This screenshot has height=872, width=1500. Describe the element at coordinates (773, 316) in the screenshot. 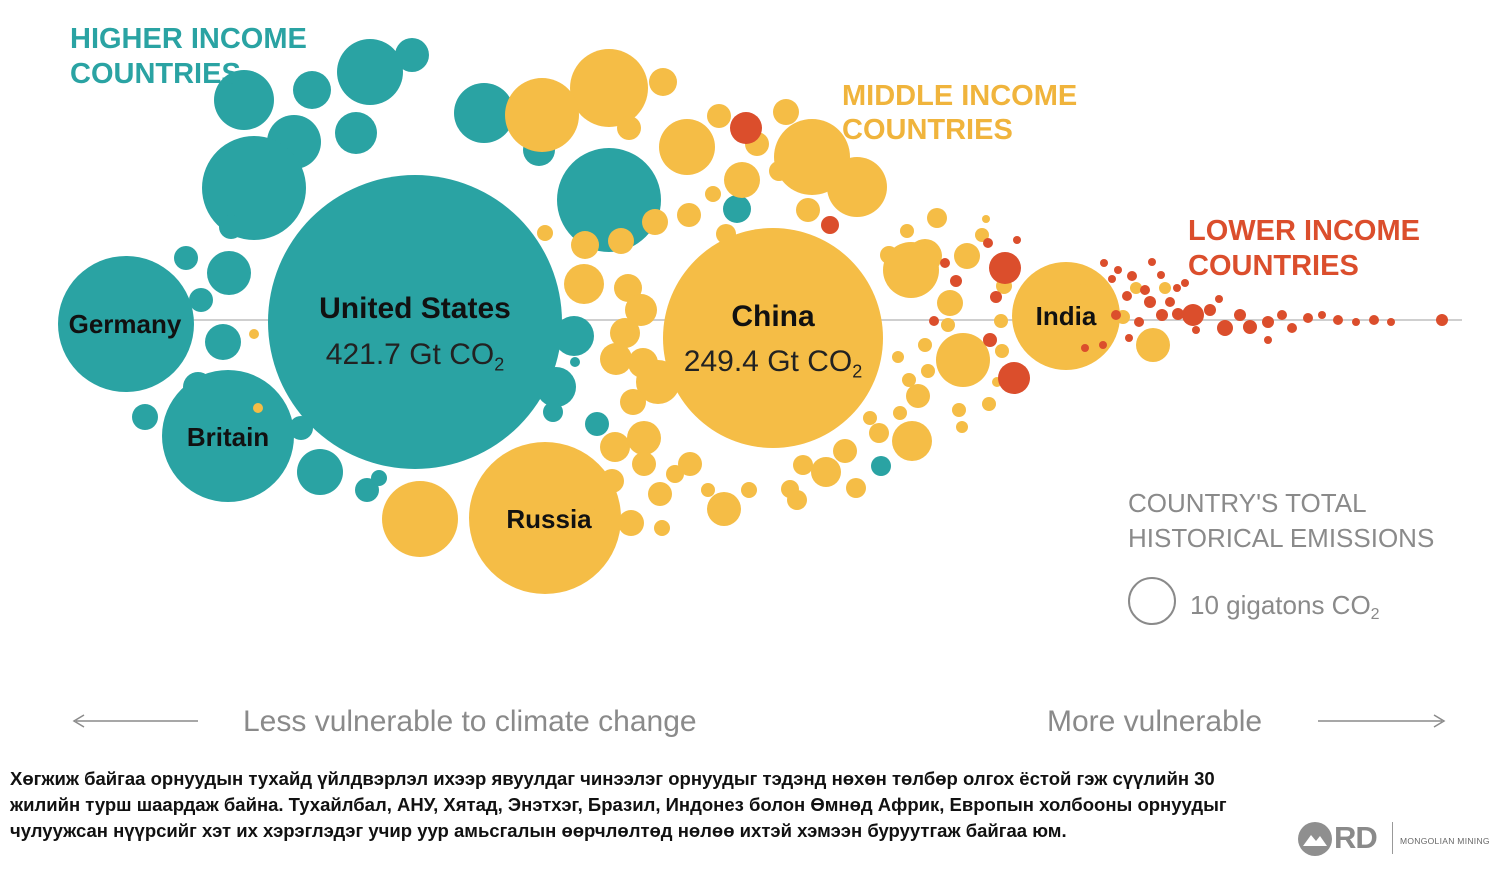

I see `country-label-china: China` at that location.